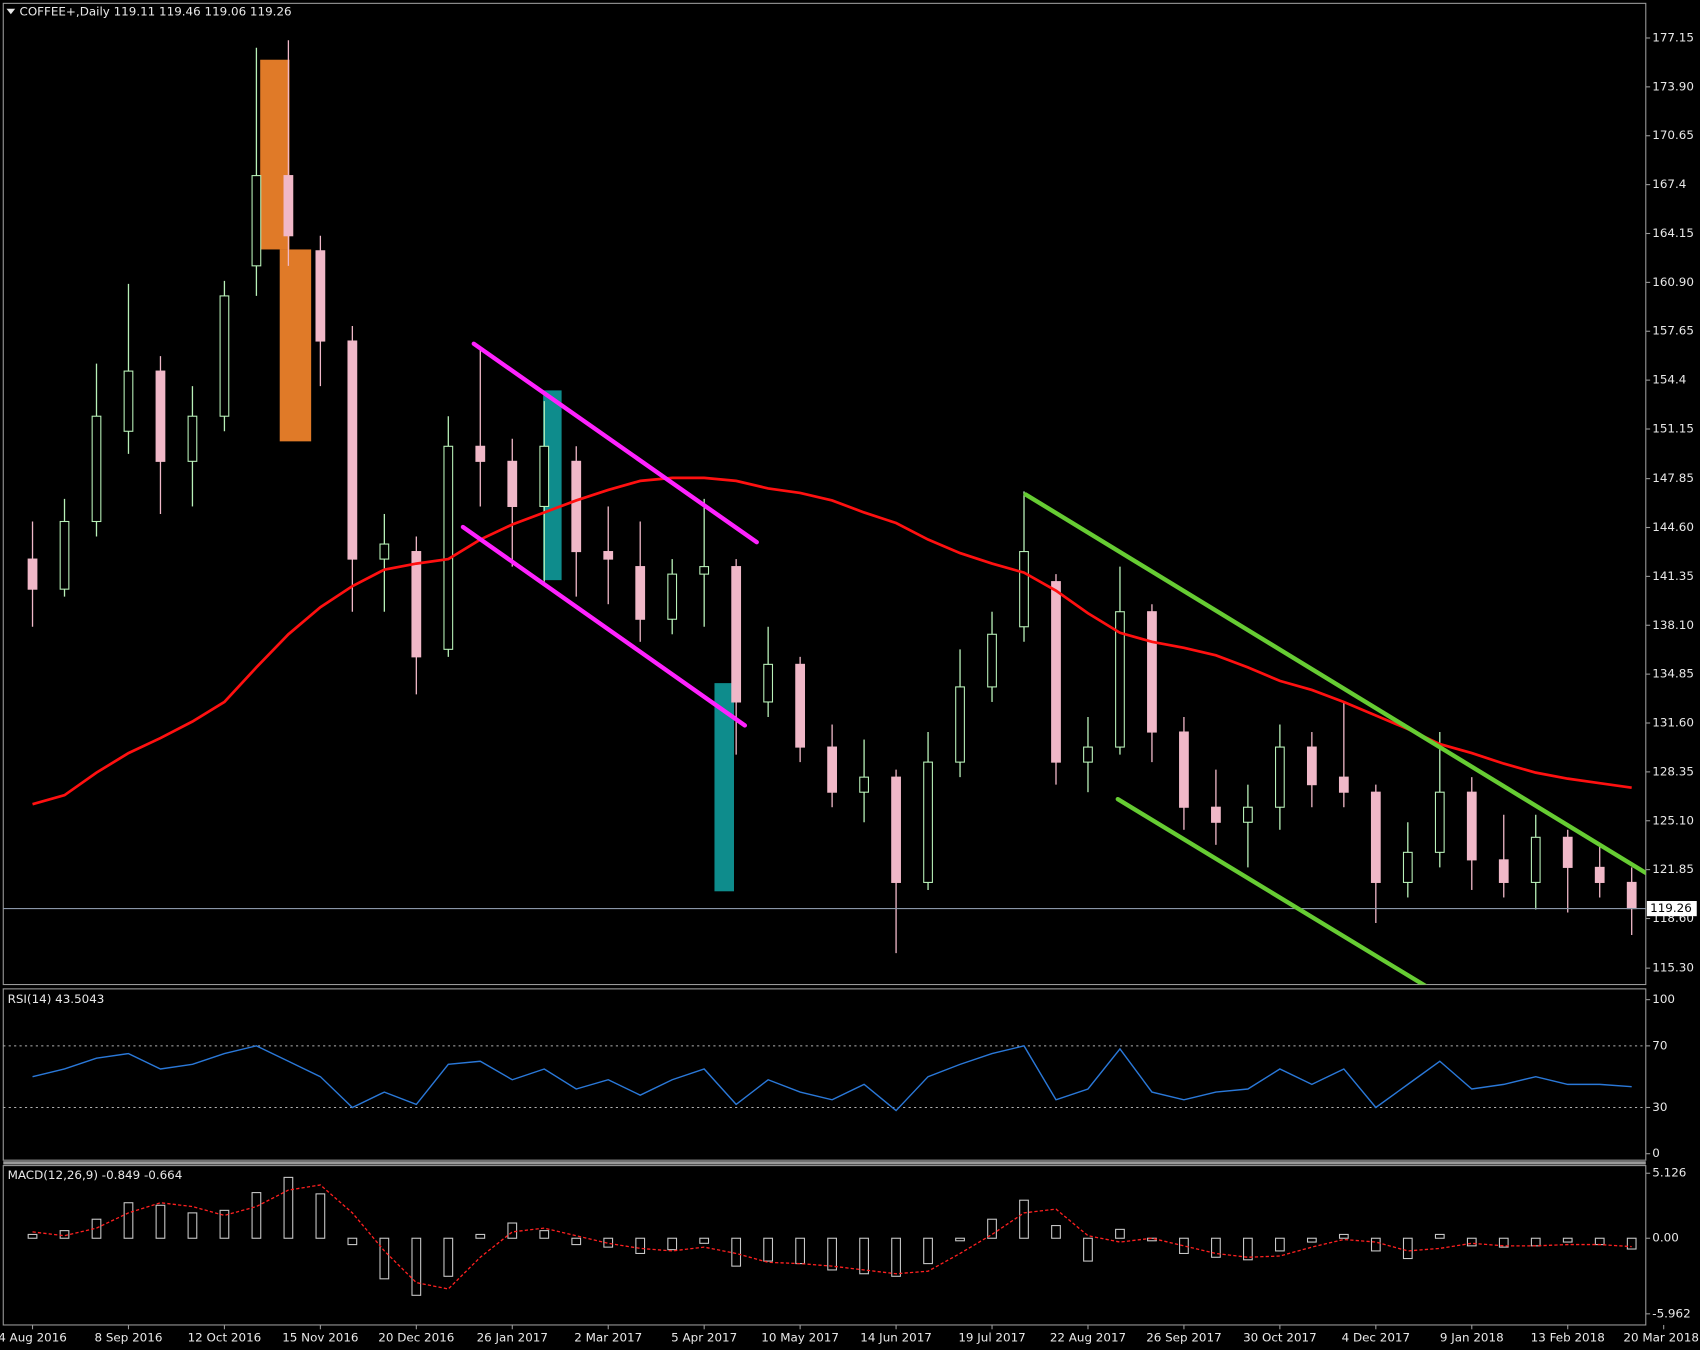  What do you see at coordinates (1669, 1173) in the screenshot?
I see `y-tick-label: 5.126` at bounding box center [1669, 1173].